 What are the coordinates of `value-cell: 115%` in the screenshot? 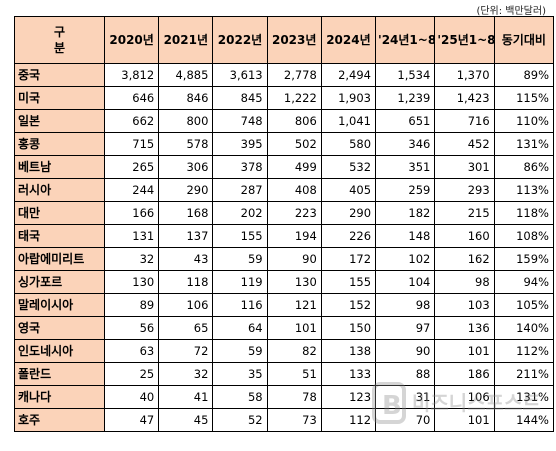 It's located at (524, 98).